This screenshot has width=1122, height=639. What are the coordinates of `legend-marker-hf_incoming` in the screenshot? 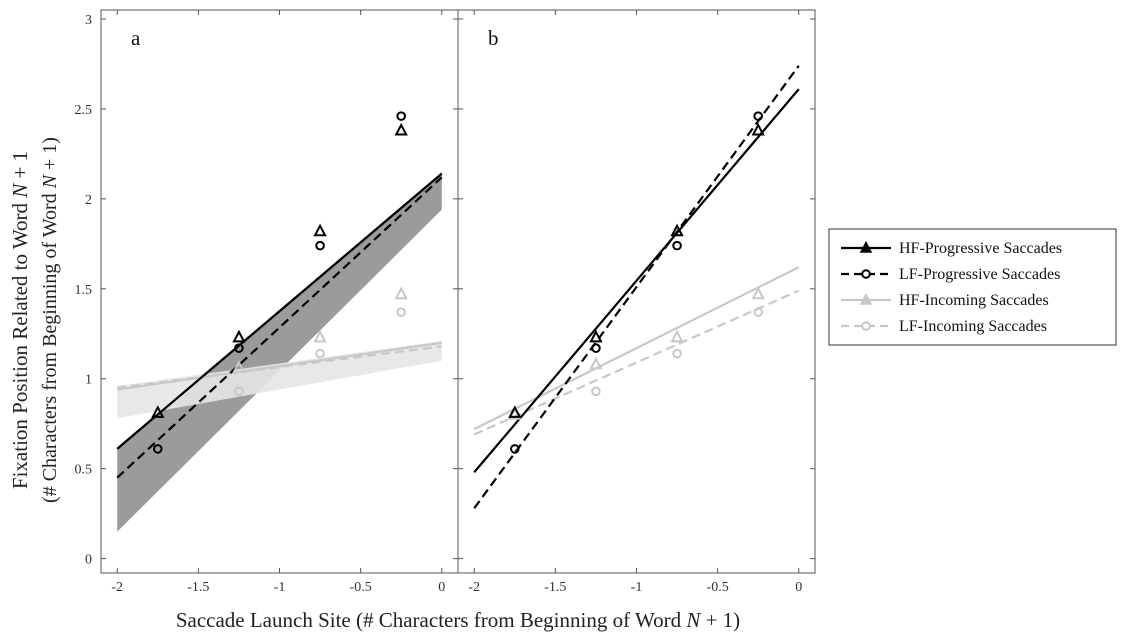 It's located at (866, 298).